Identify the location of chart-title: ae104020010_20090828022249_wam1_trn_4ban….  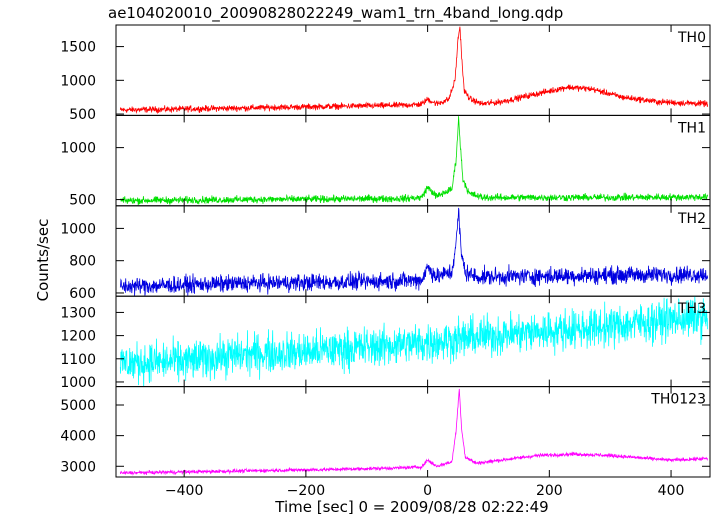
(335, 13).